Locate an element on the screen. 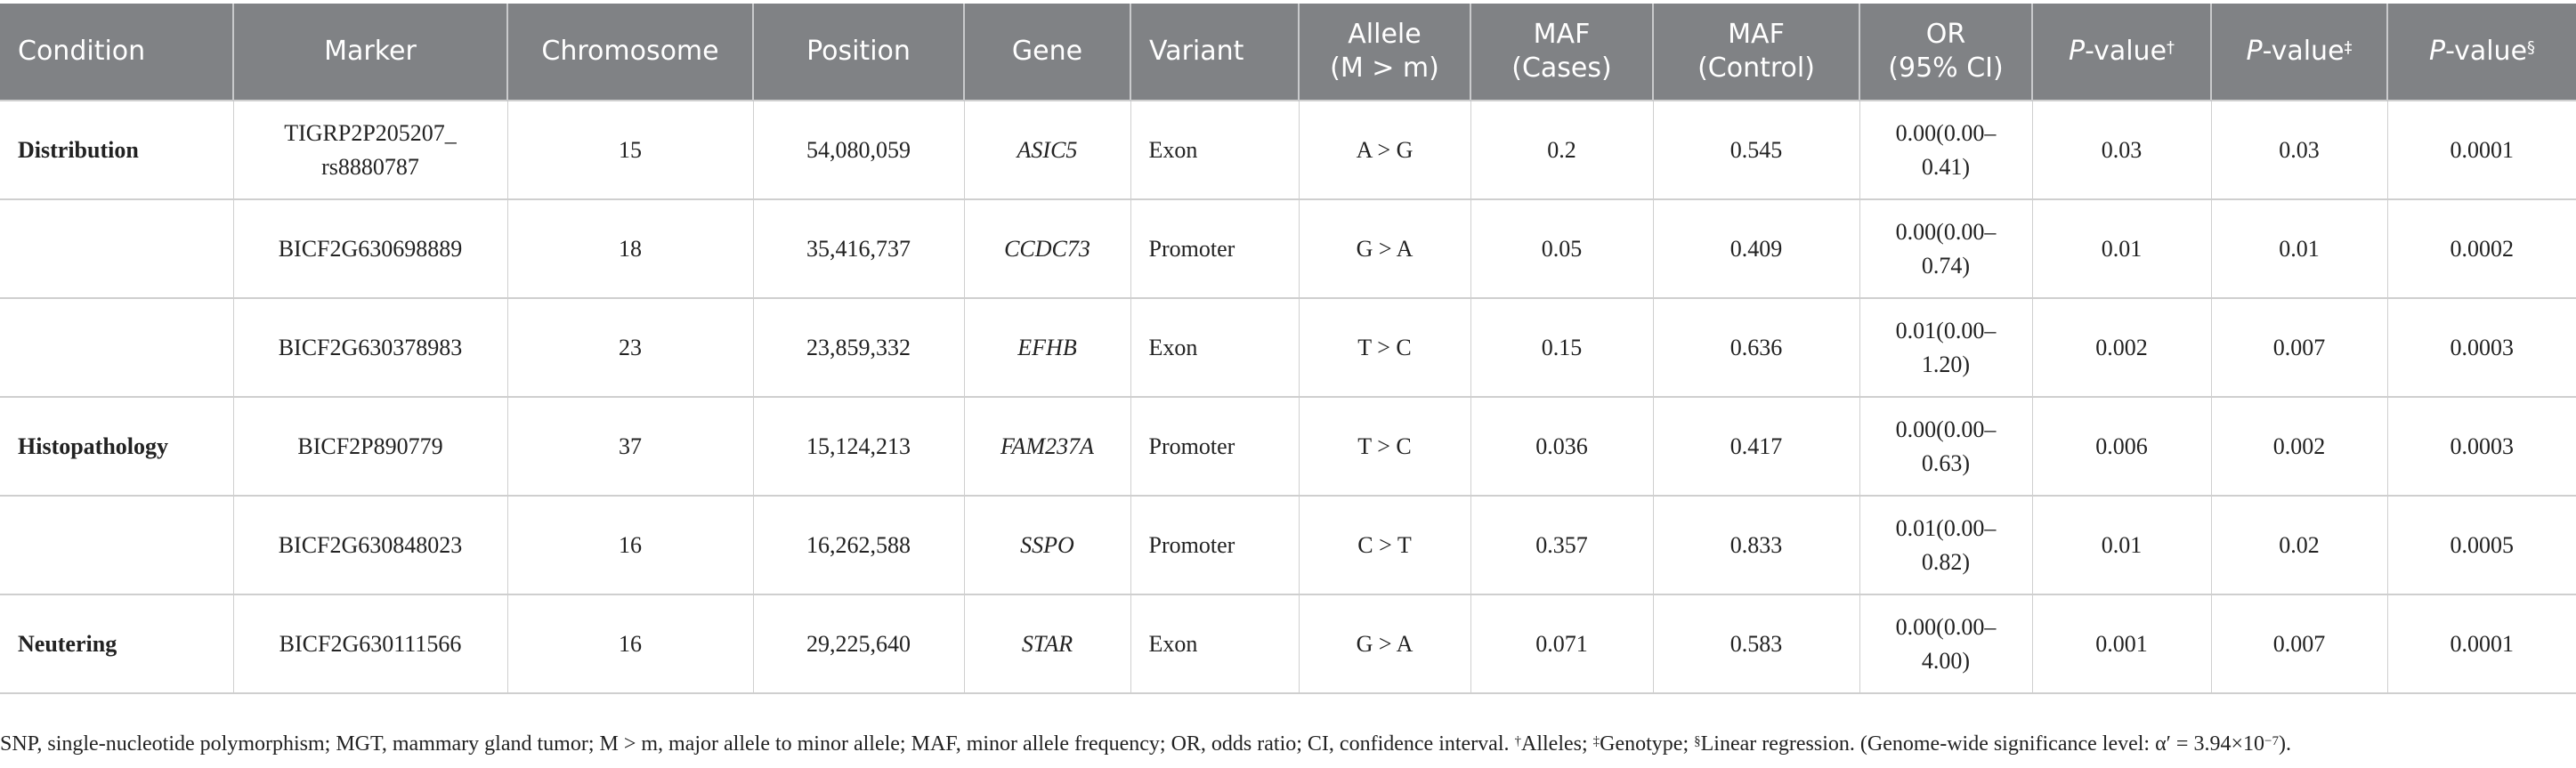 The height and width of the screenshot is (768, 2576). cell-marker: BICF2G630378983 is located at coordinates (371, 348).